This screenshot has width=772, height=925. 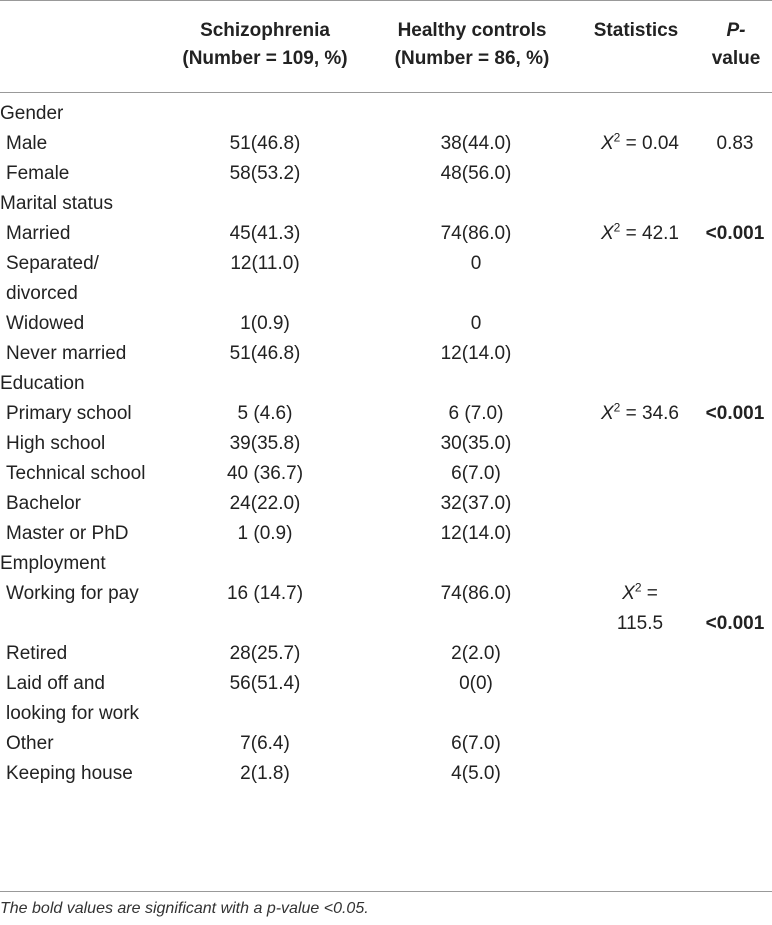 I want to click on table-row: Keeping house 2(1.8) 4(5.0), so click(x=386, y=774).